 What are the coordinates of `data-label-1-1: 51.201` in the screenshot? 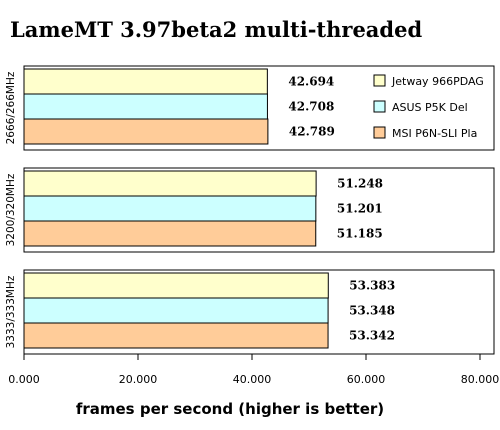 It's located at (360, 209).